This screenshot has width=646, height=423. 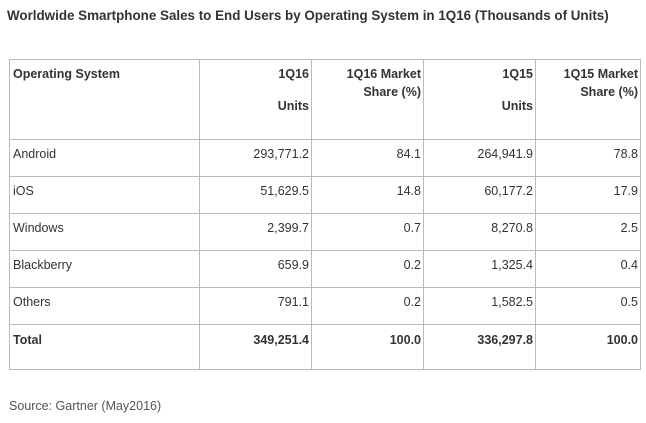 What do you see at coordinates (588, 232) in the screenshot?
I see `cell-1q15-share: 2.5` at bounding box center [588, 232].